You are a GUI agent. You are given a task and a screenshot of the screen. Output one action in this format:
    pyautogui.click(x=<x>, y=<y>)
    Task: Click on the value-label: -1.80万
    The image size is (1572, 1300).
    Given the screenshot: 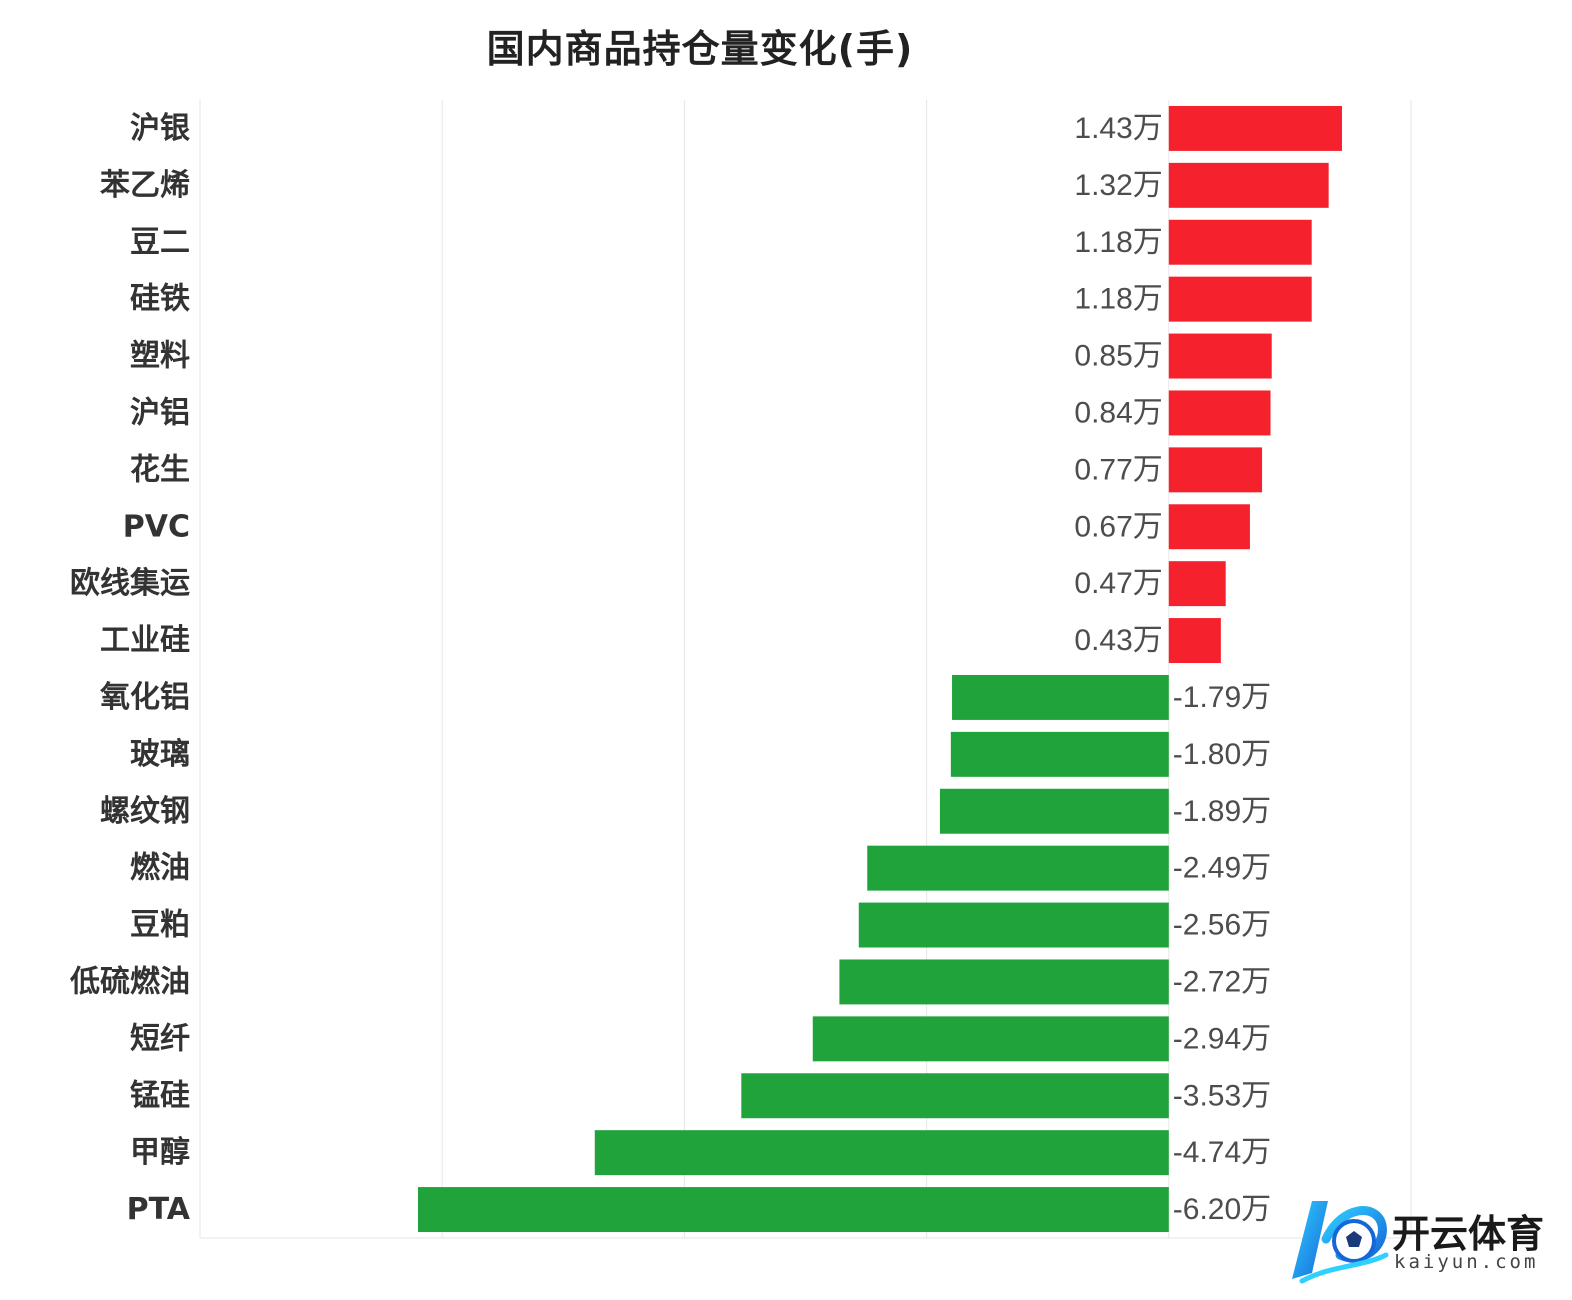 What is the action you would take?
    pyautogui.click(x=1222, y=754)
    